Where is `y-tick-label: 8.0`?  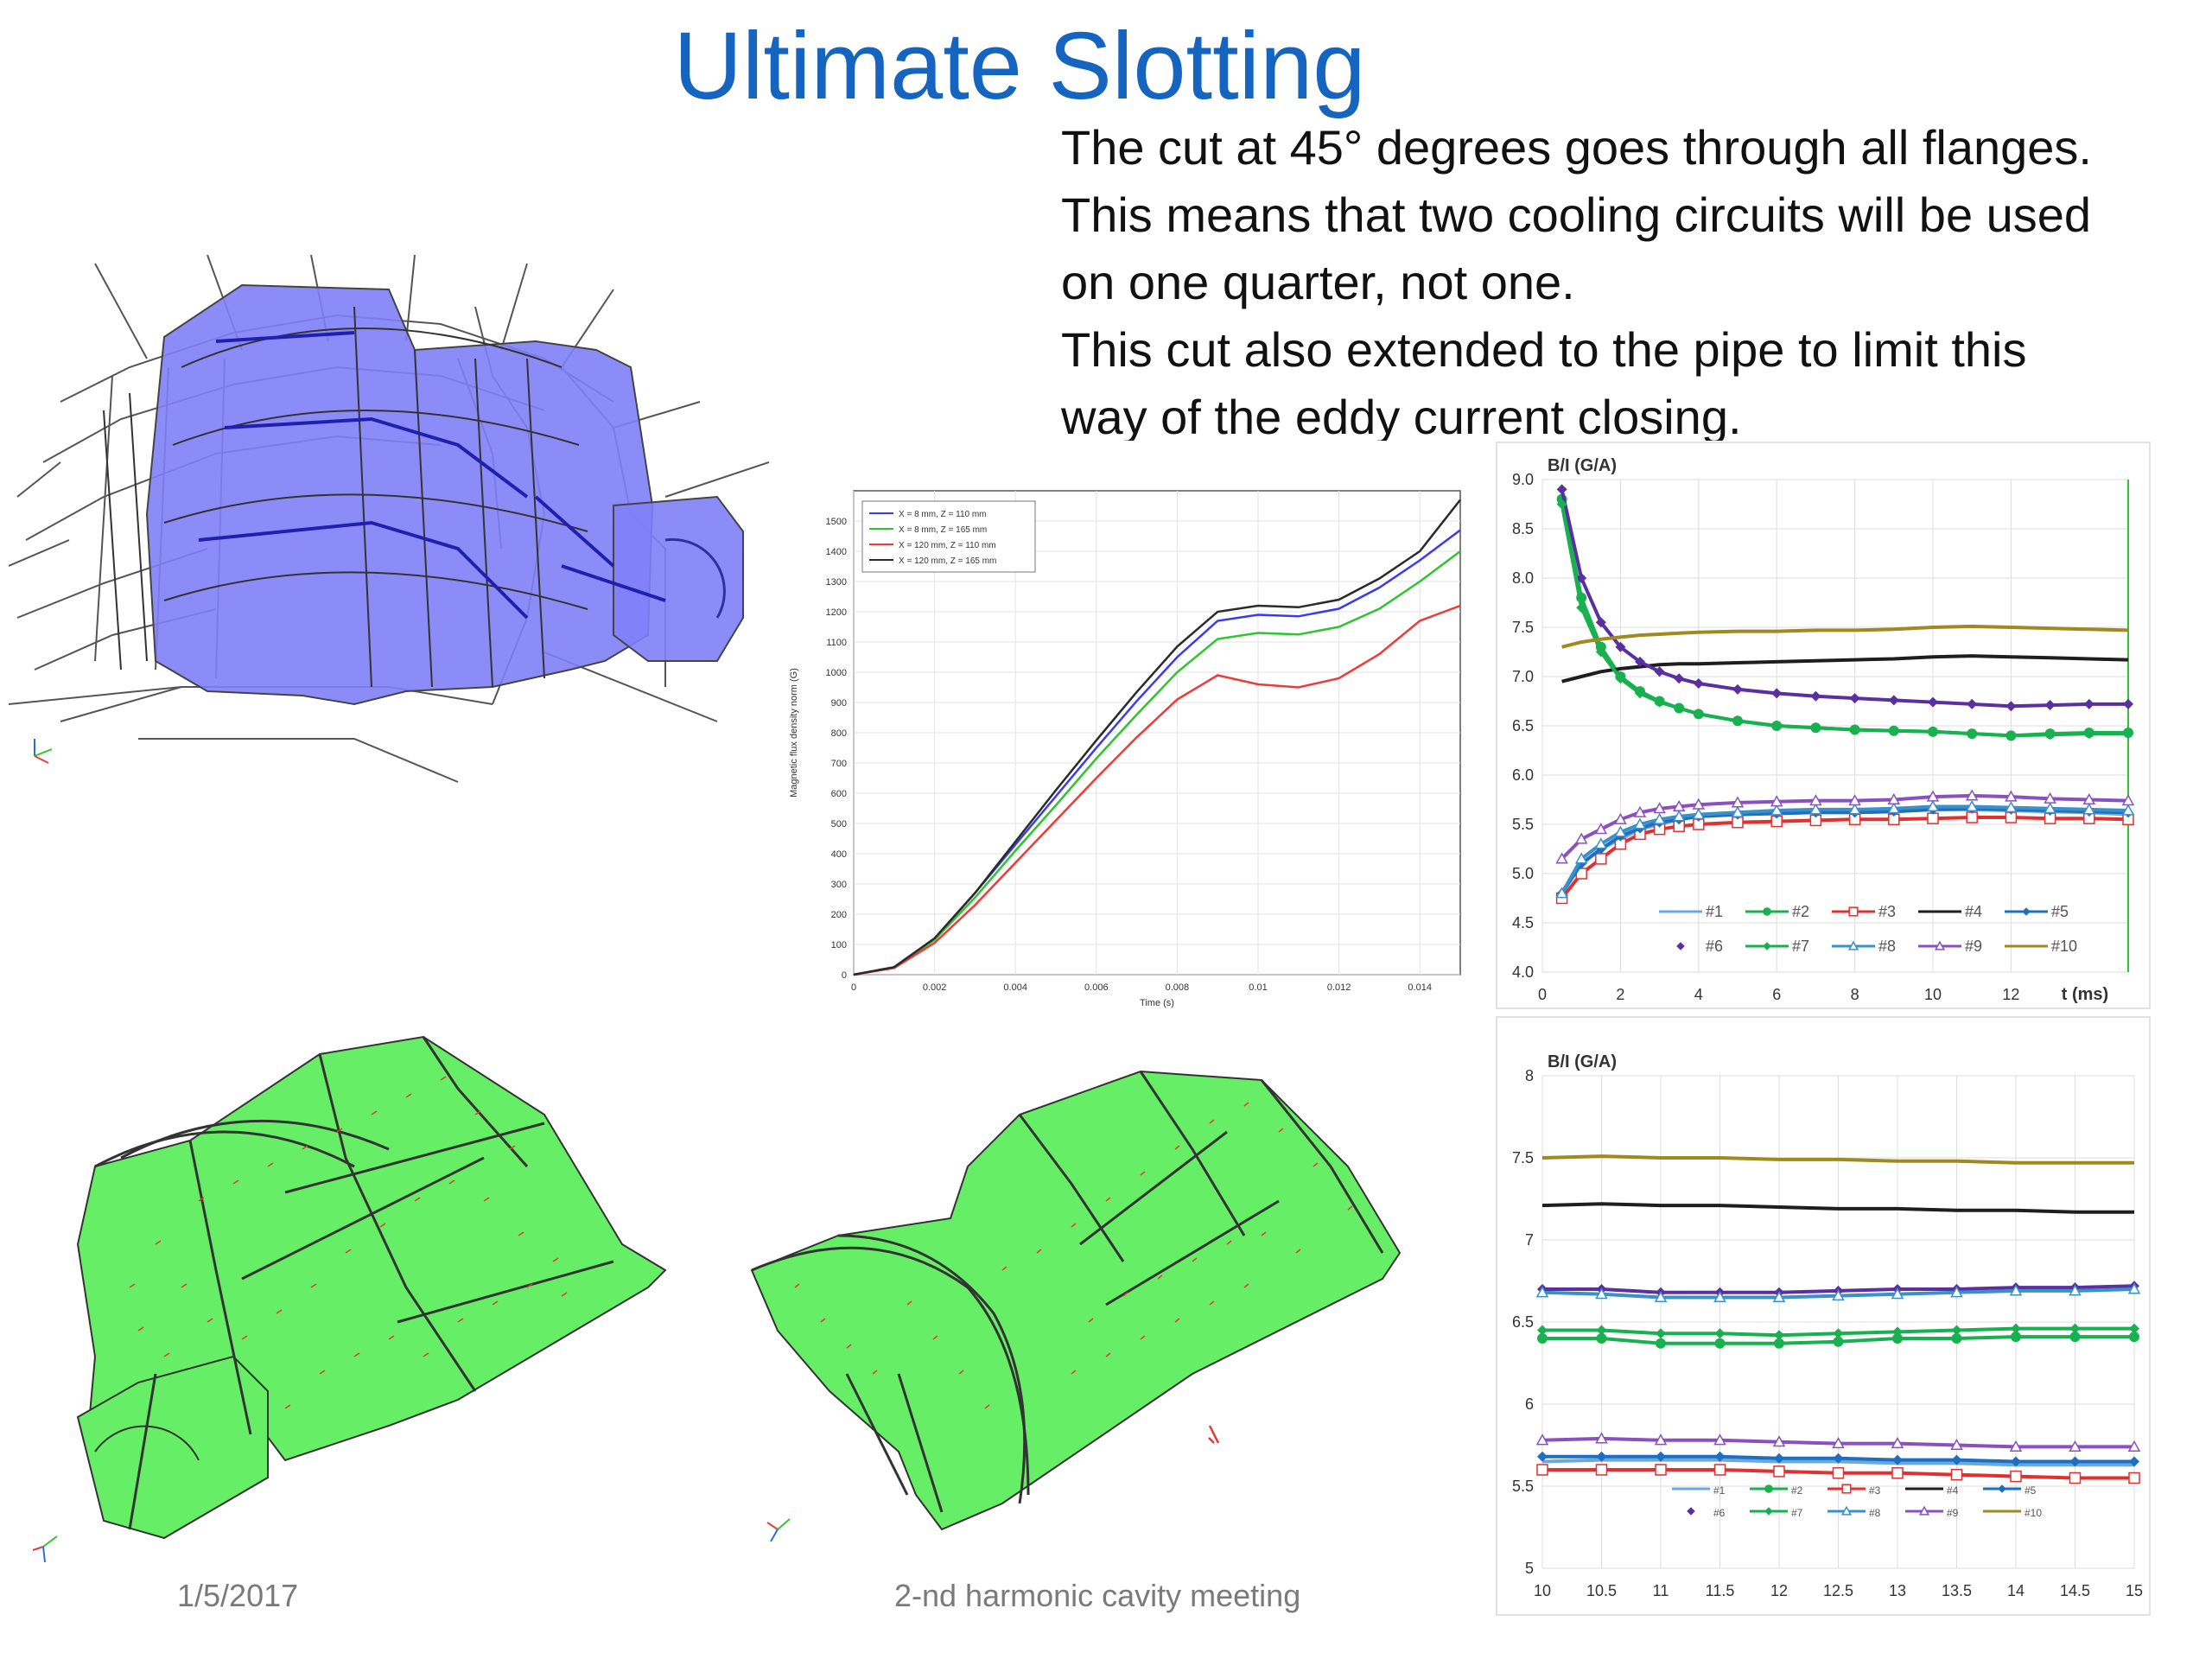
y-tick-label: 8.0 is located at coordinates (1523, 578).